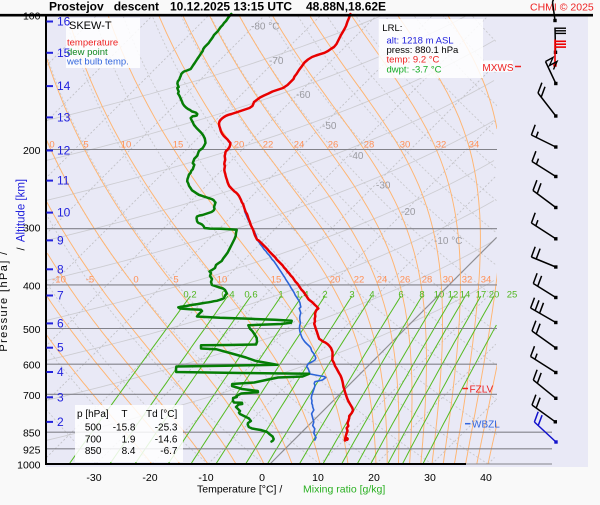 This screenshot has height=505, width=600. Describe the element at coordinates (481, 295) in the screenshot. I see `svg-text: 17` at that location.